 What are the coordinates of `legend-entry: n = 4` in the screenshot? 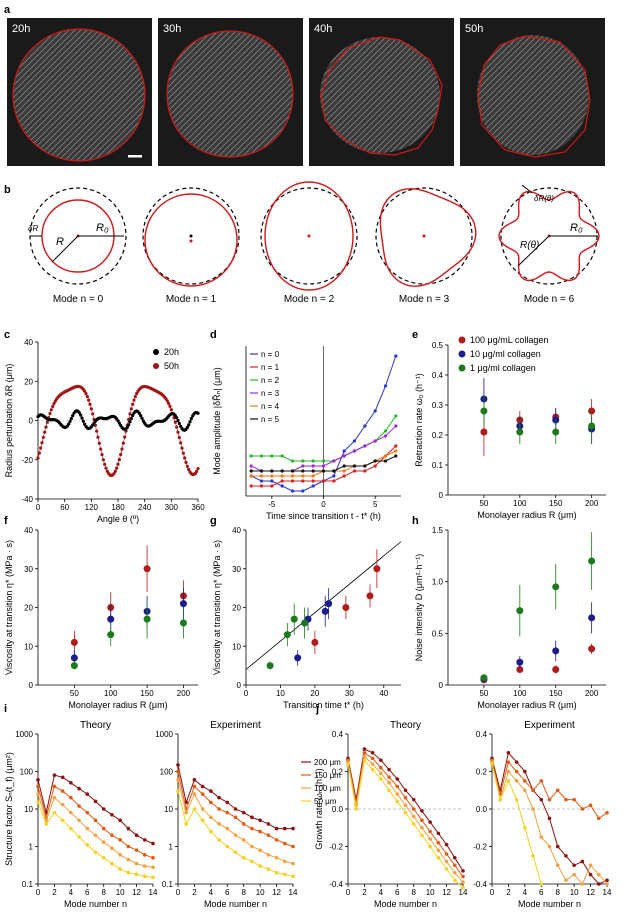 It's located at (270, 406).